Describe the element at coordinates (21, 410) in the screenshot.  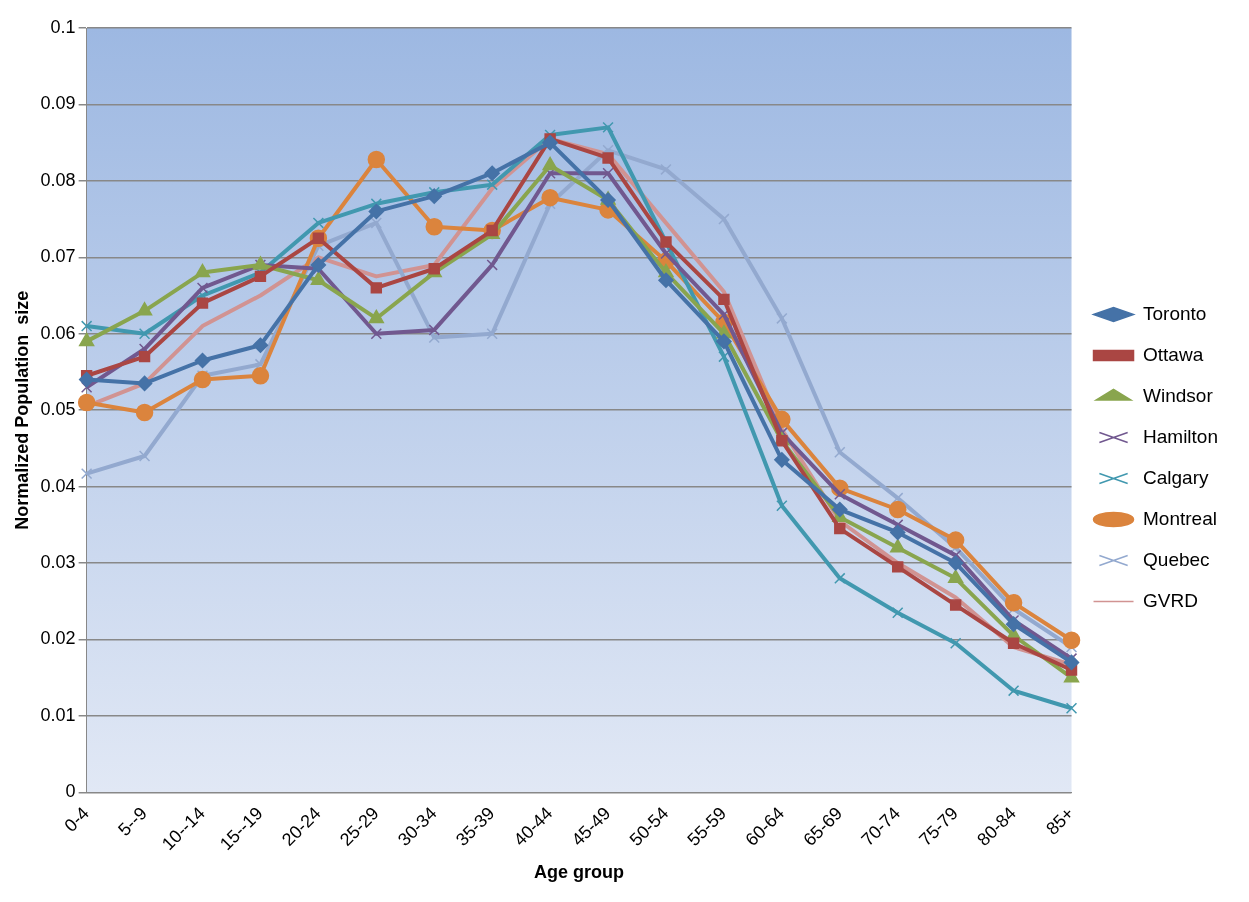
I see `y-axis-title: Normalized Population size` at that location.